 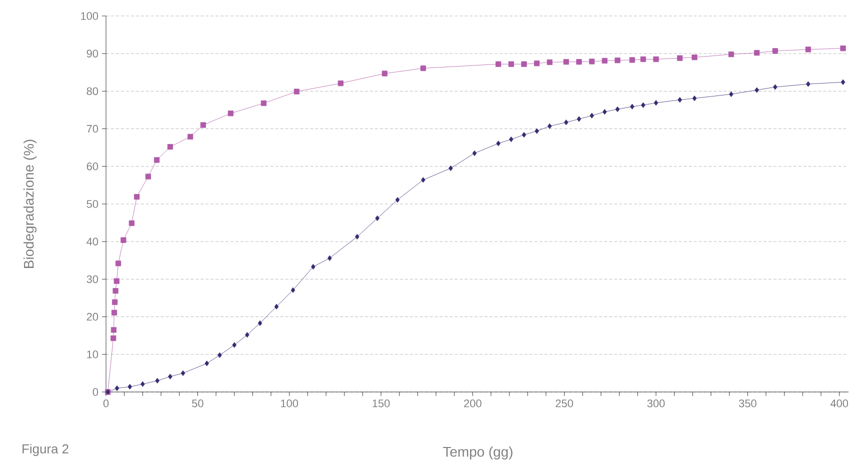 What do you see at coordinates (92, 166) in the screenshot?
I see `y-tick-label: 60` at bounding box center [92, 166].